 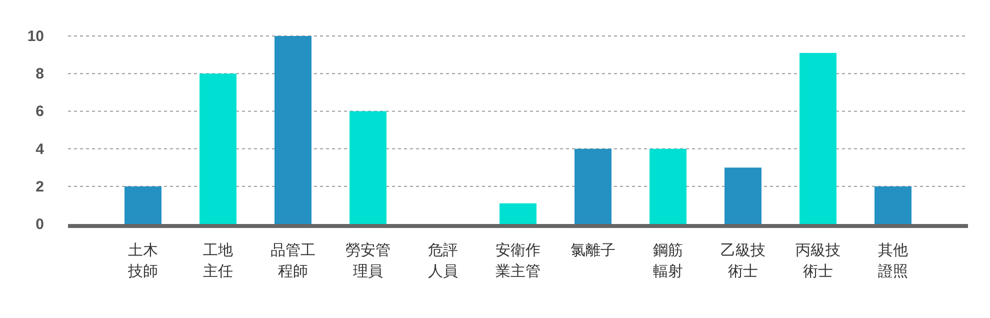 What do you see at coordinates (443, 261) in the screenshot?
I see `x-tick-label: 危評人員` at bounding box center [443, 261].